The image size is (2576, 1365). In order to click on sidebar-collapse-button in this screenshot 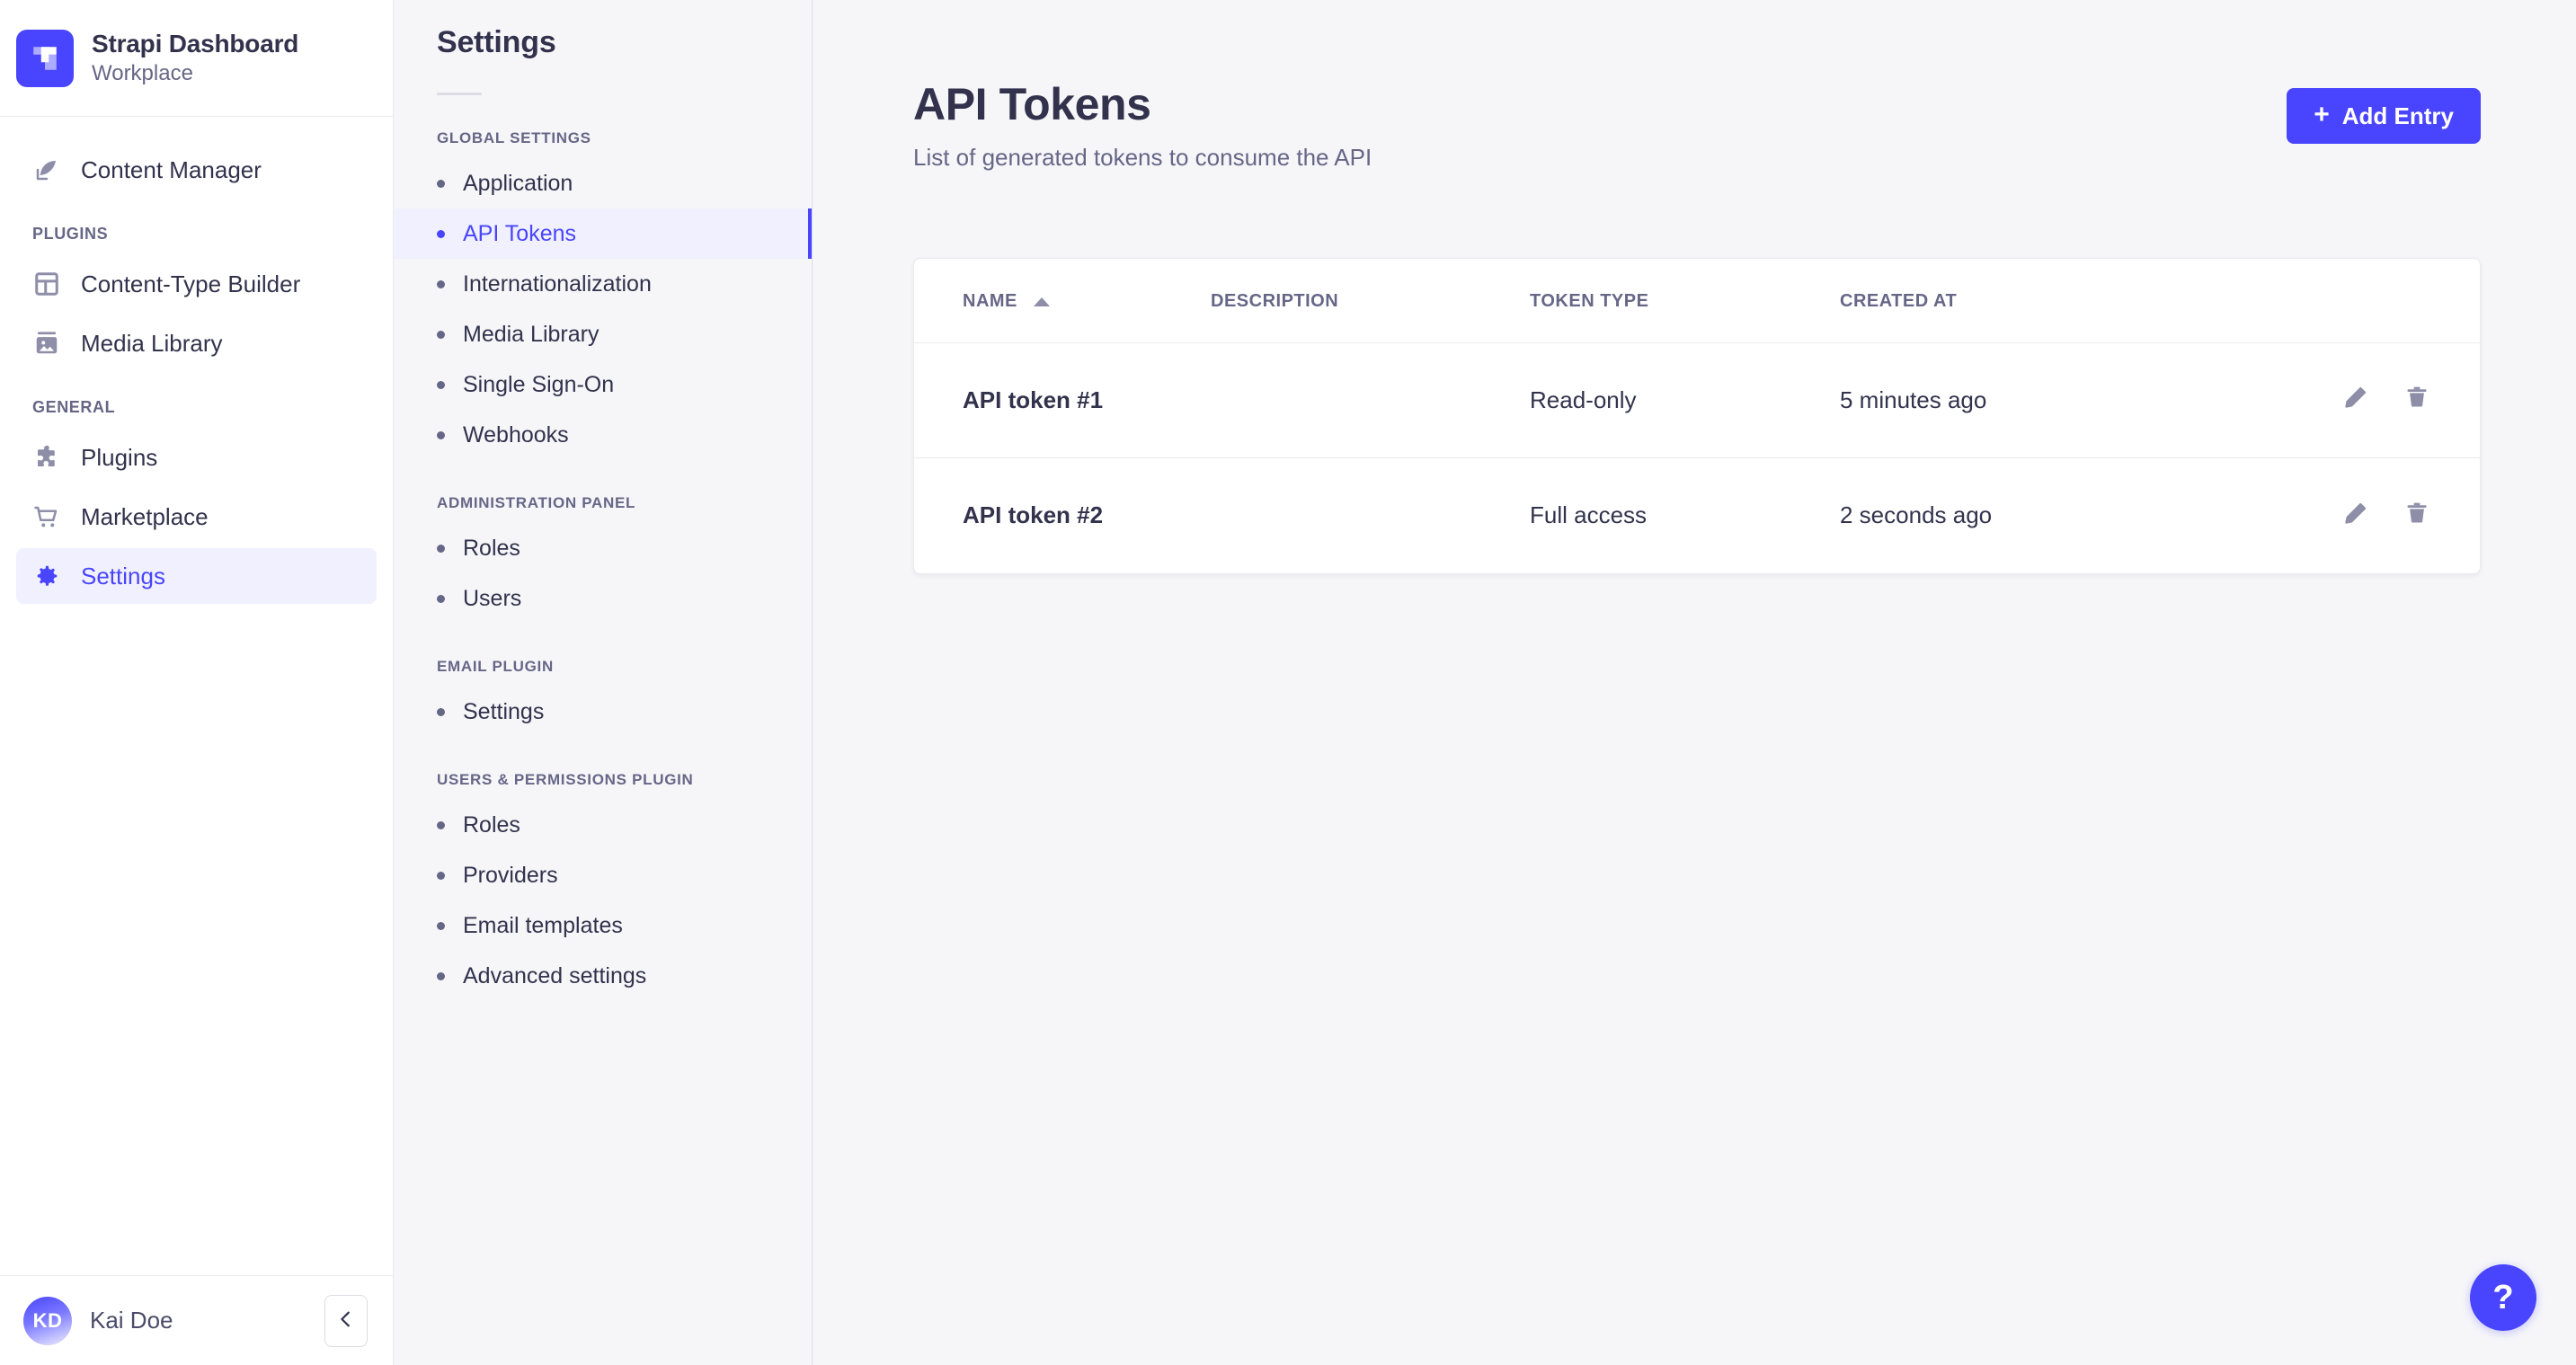, I will do `click(346, 1320)`.